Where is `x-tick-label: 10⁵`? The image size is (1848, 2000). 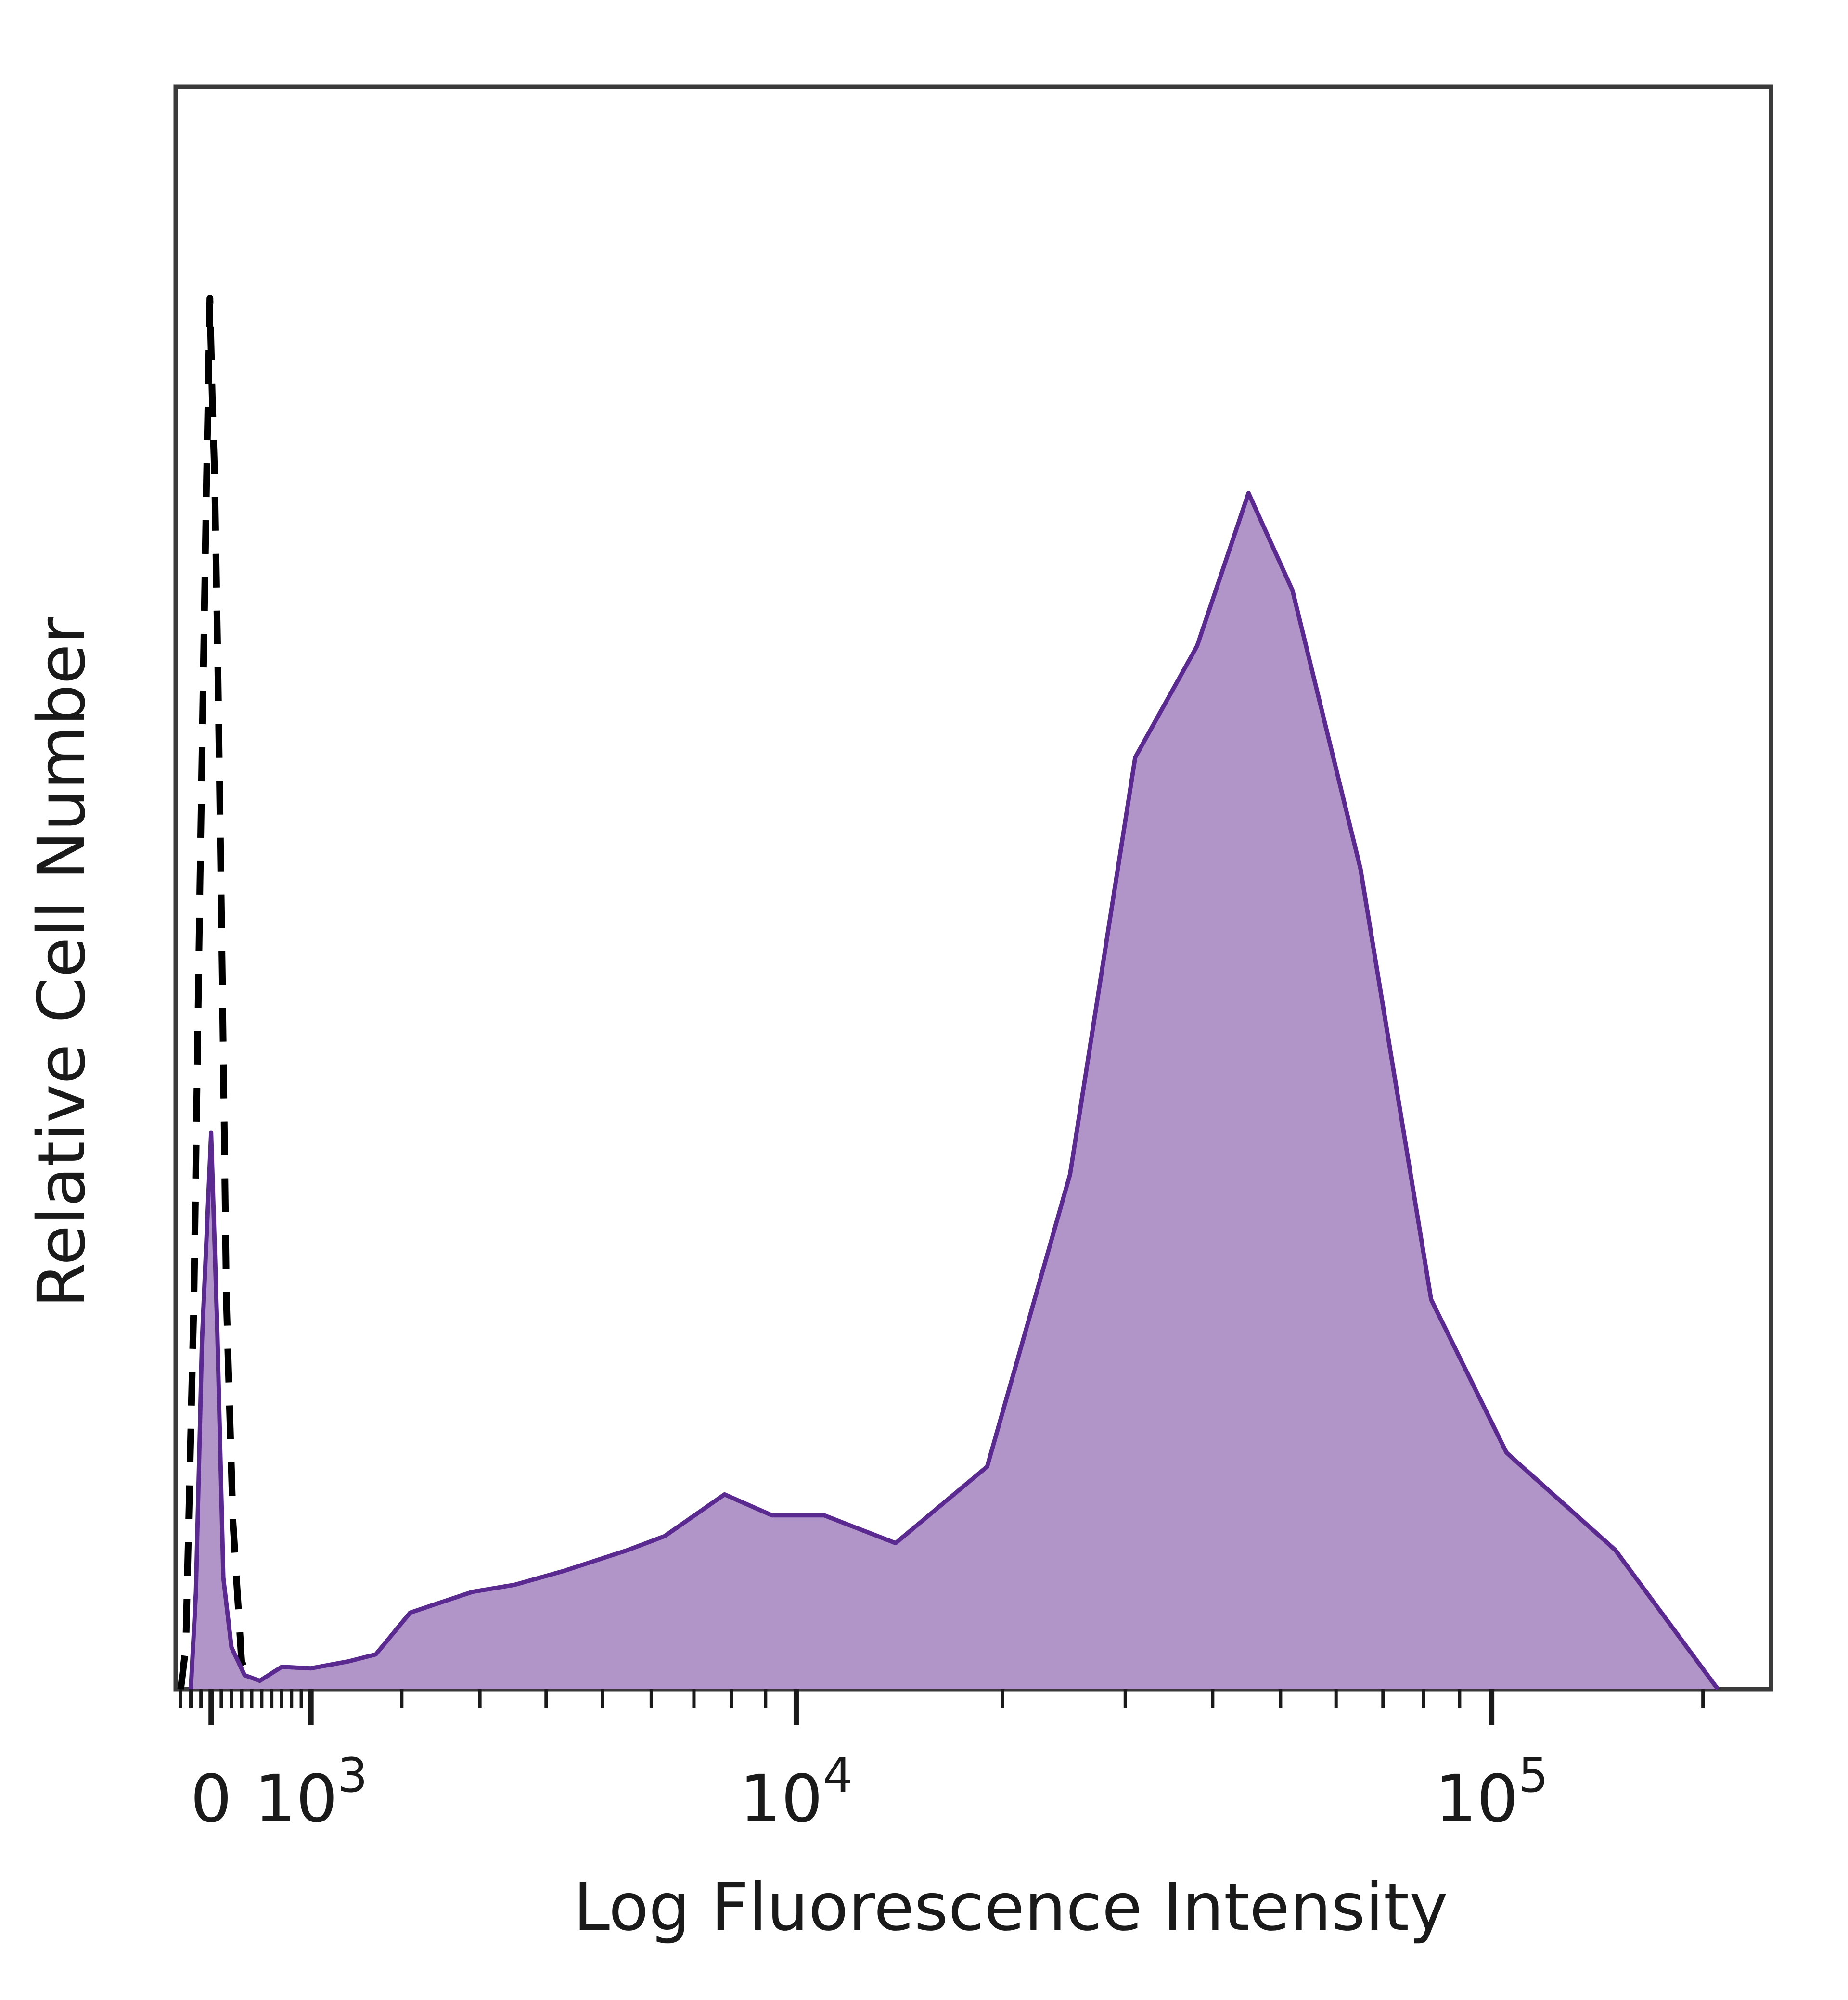 x-tick-label: 10⁵ is located at coordinates (1491, 1792).